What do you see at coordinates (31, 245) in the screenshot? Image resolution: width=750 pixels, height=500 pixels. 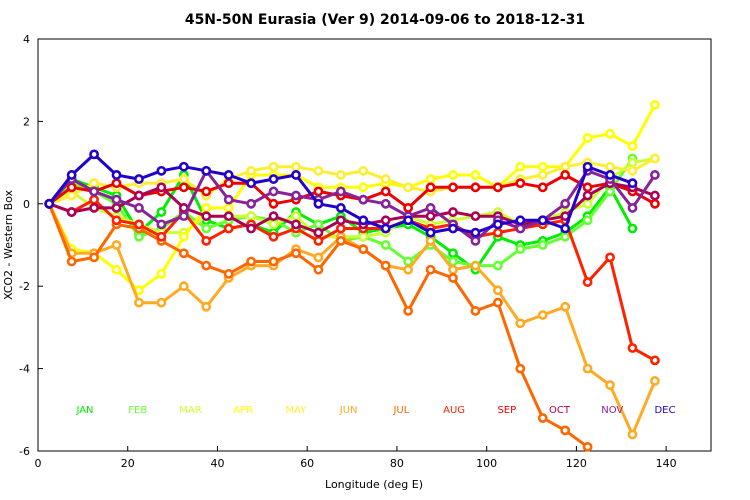 I see `y-axis-ticks: -6 -4 -2 0 2 4` at bounding box center [31, 245].